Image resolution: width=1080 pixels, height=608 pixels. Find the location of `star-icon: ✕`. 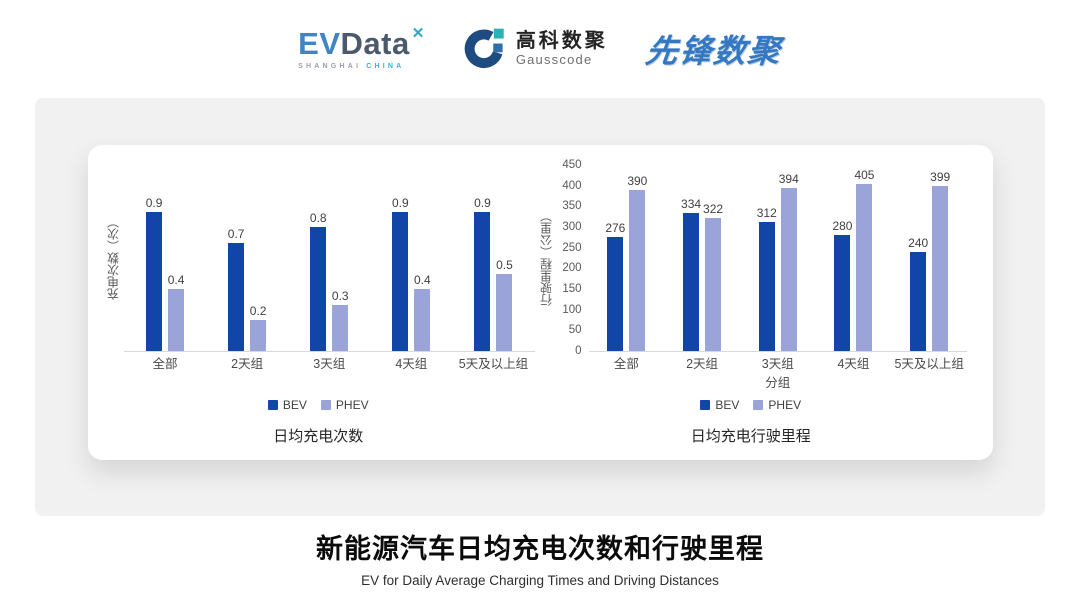

star-icon: ✕ is located at coordinates (418, 33).